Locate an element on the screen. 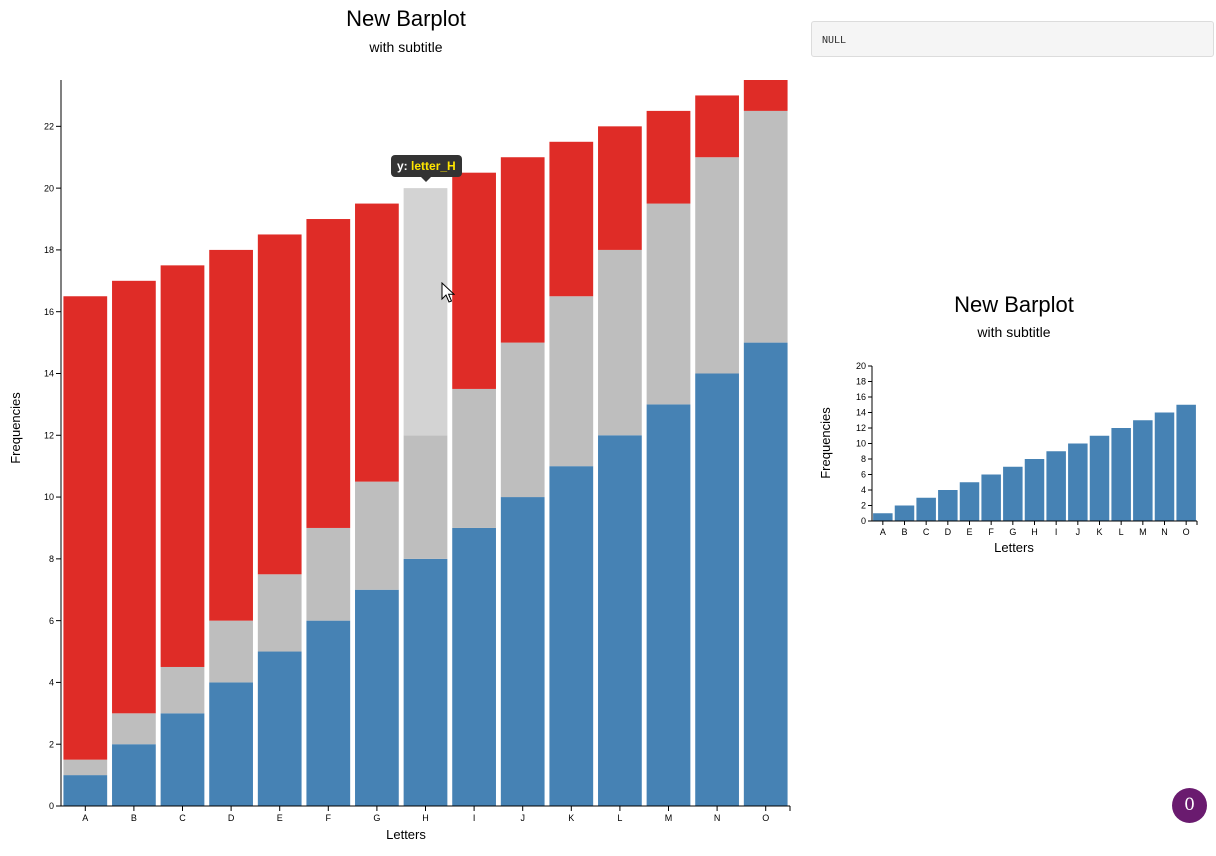 Image resolution: width=1216 pixels, height=856 pixels. y-tick-label: 8 is located at coordinates (51, 559).